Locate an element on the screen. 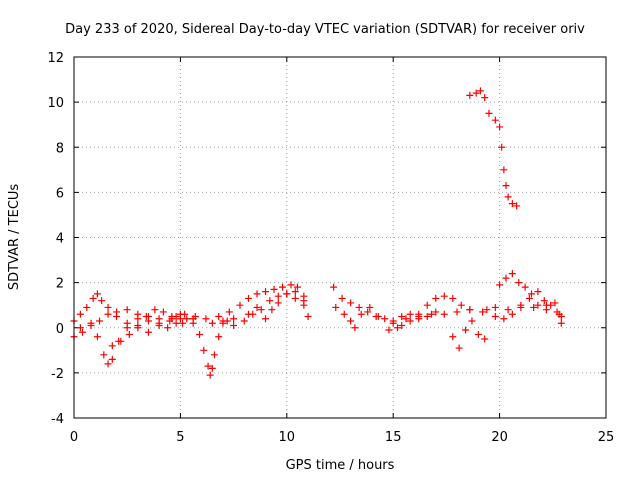  y-tick-label: 6 is located at coordinates (60, 193).